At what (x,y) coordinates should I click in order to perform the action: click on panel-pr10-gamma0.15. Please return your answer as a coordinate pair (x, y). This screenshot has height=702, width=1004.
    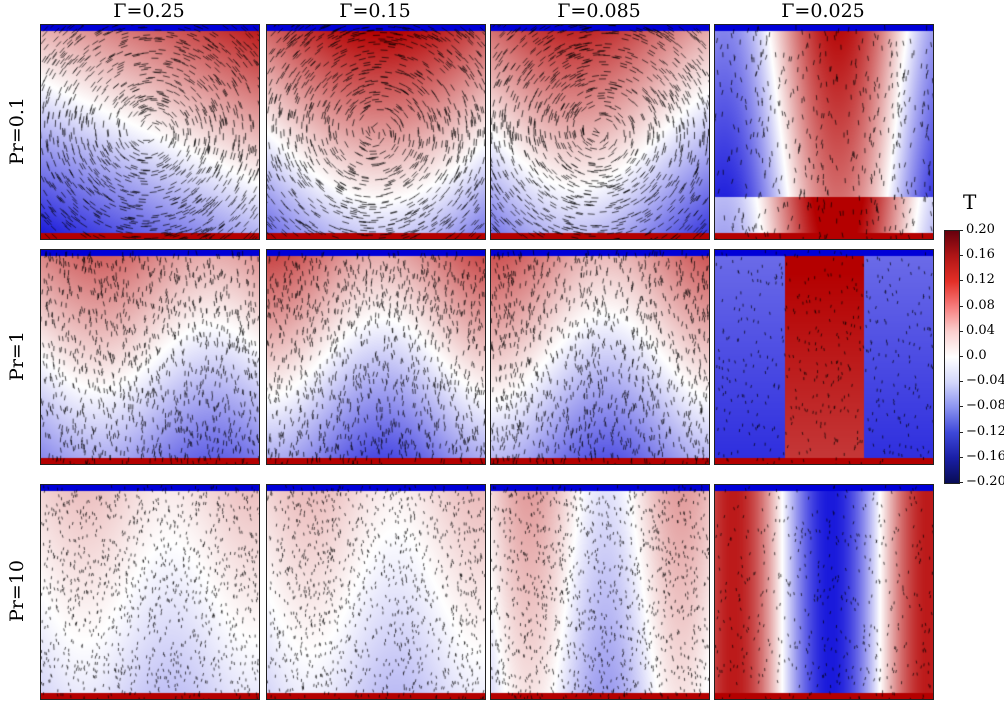
    Looking at the image, I should click on (376, 592).